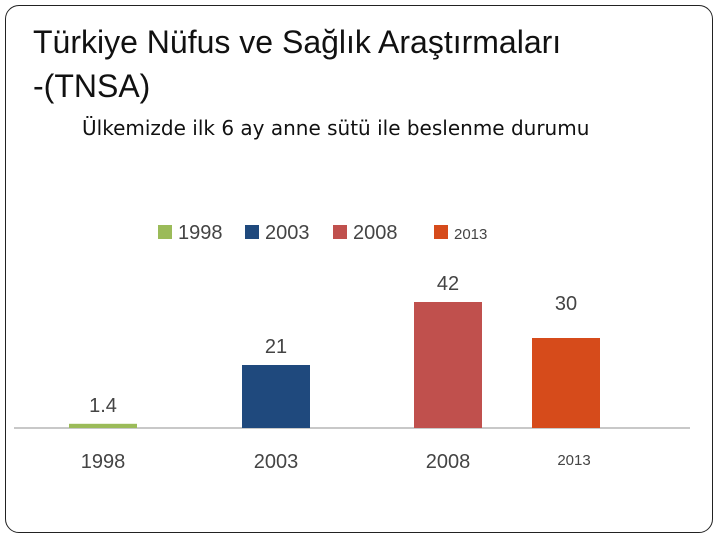 This screenshot has width=720, height=540. What do you see at coordinates (252, 232) in the screenshot?
I see `legend-swatch-2003` at bounding box center [252, 232].